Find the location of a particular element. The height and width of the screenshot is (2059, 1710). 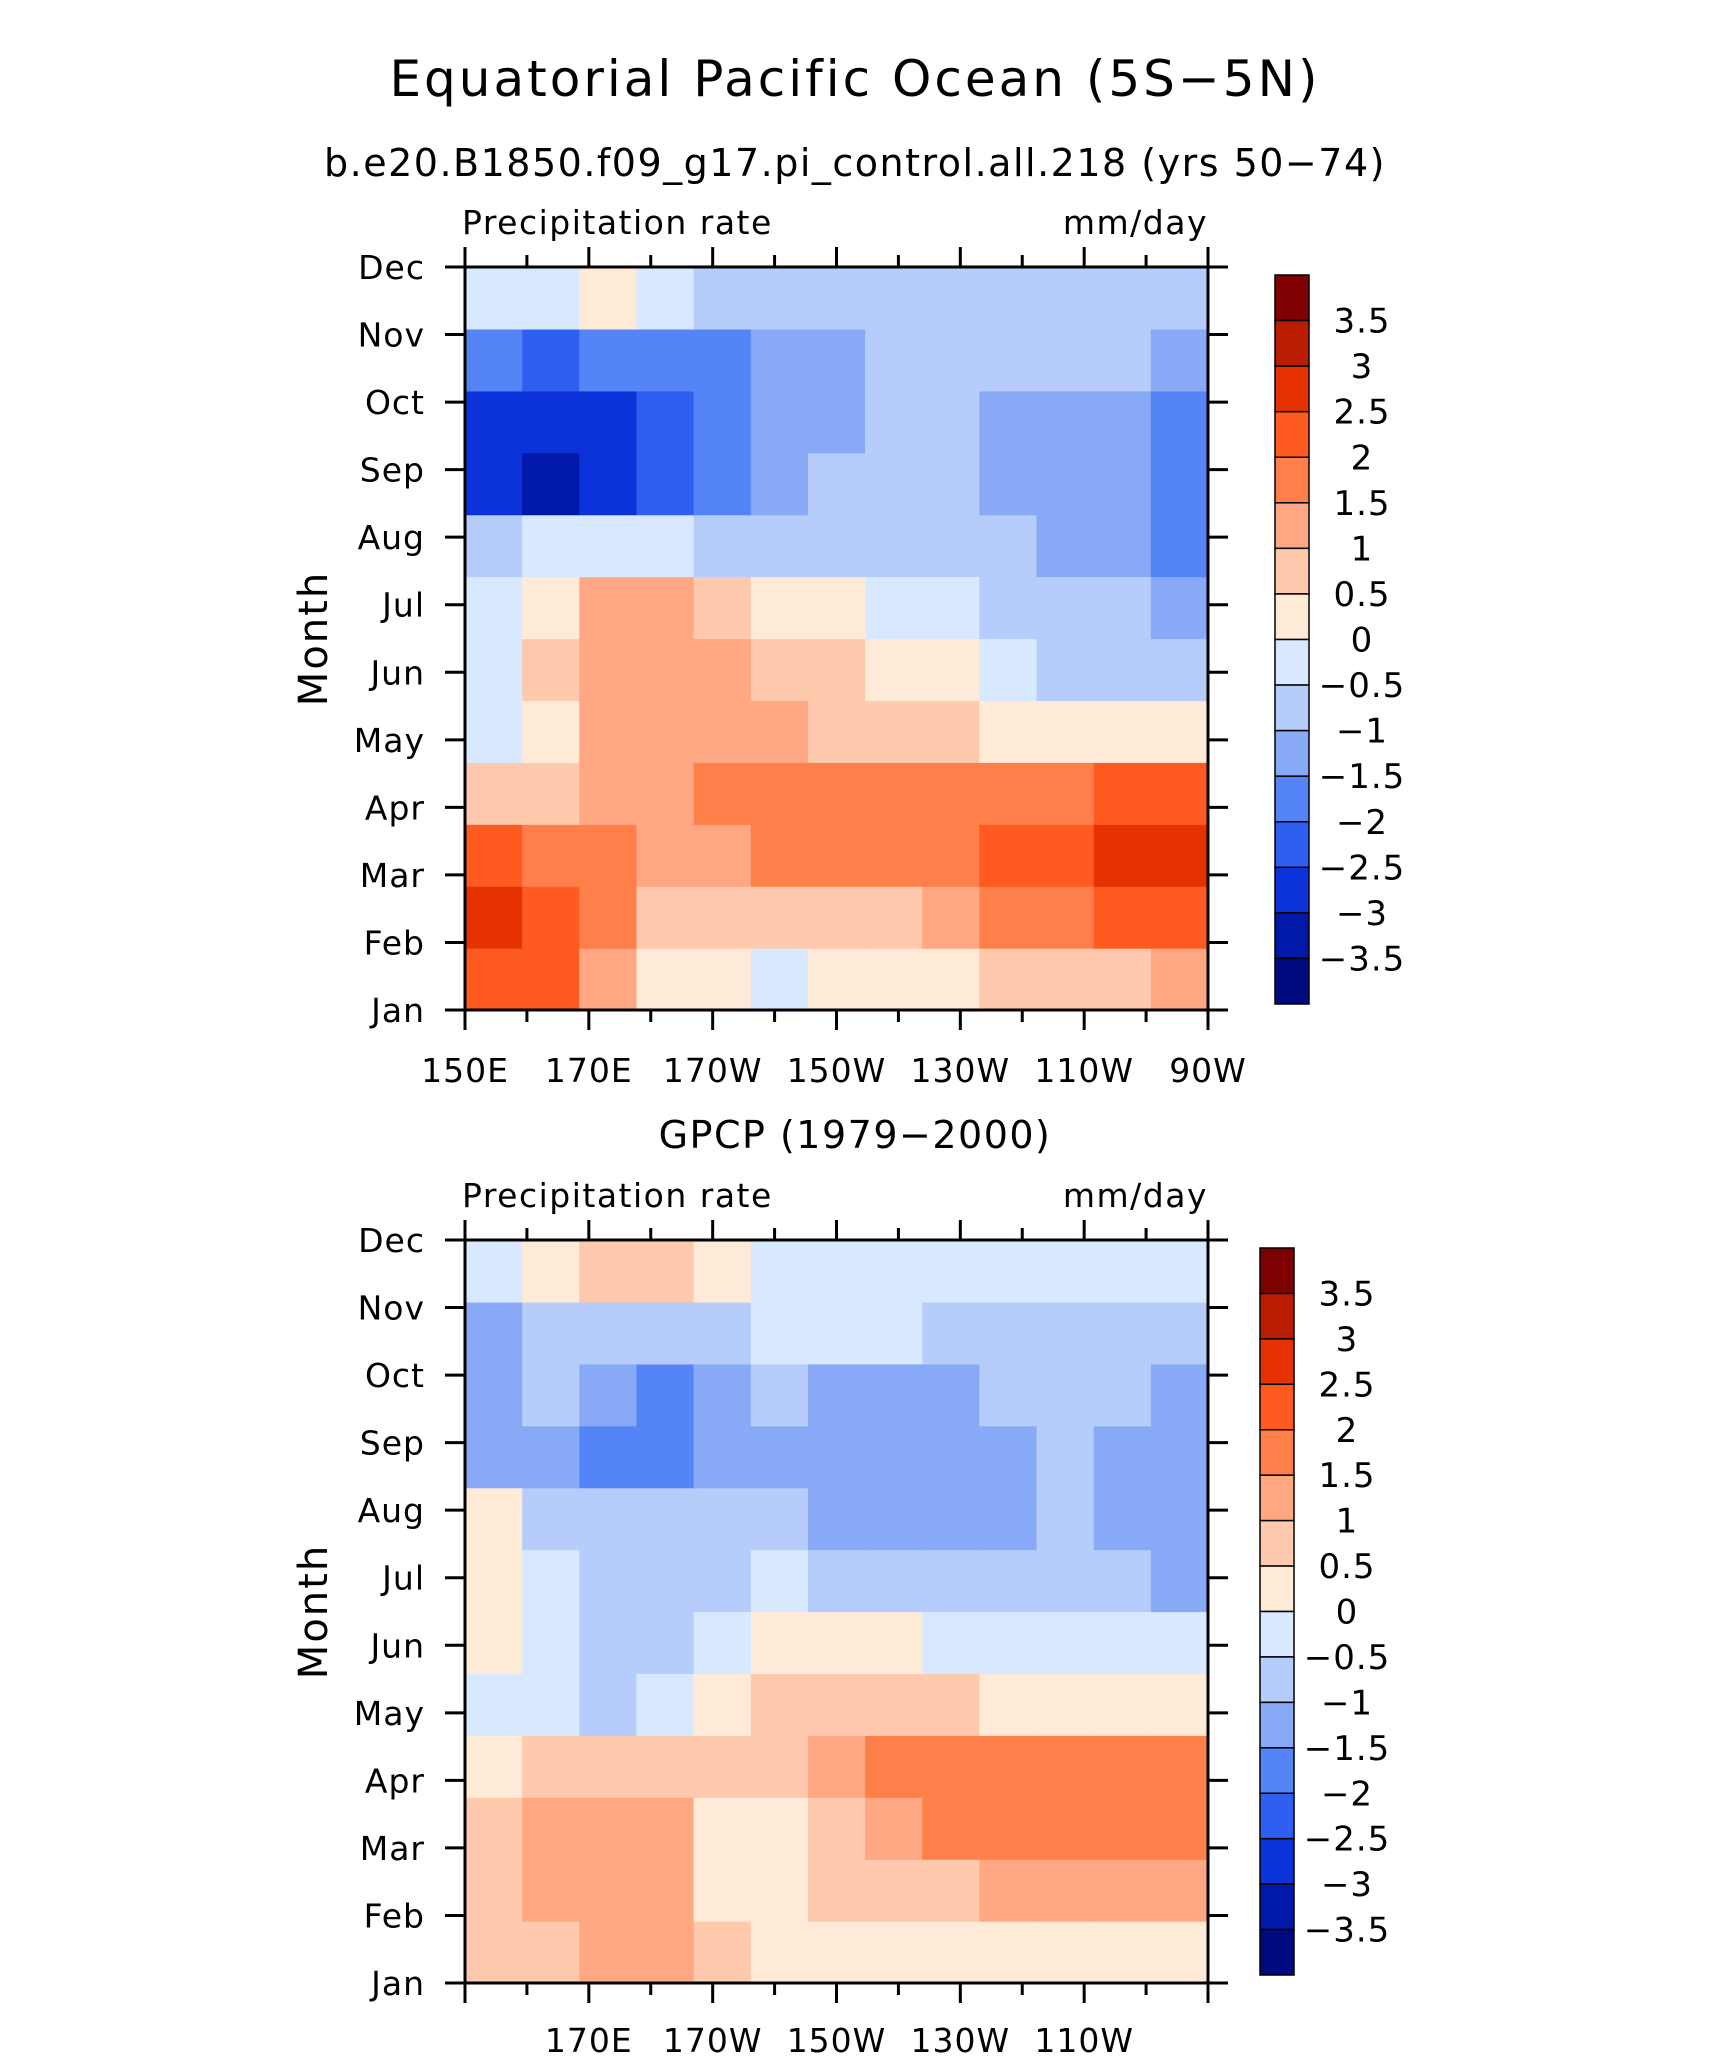

y-tick-label: Aug is located at coordinates (391, 537).